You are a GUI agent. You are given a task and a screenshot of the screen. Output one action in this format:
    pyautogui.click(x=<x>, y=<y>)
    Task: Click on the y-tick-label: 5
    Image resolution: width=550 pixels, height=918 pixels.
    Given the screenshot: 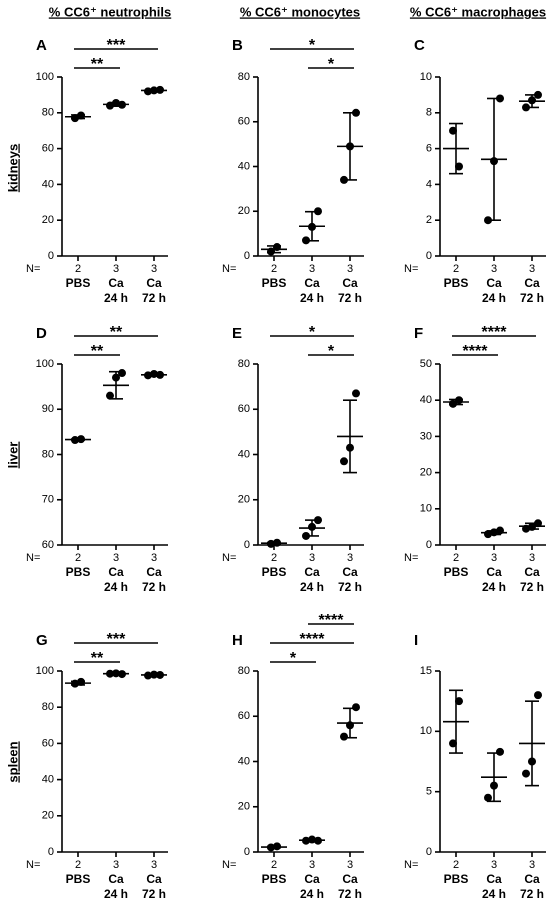 What is the action you would take?
    pyautogui.click(x=429, y=792)
    